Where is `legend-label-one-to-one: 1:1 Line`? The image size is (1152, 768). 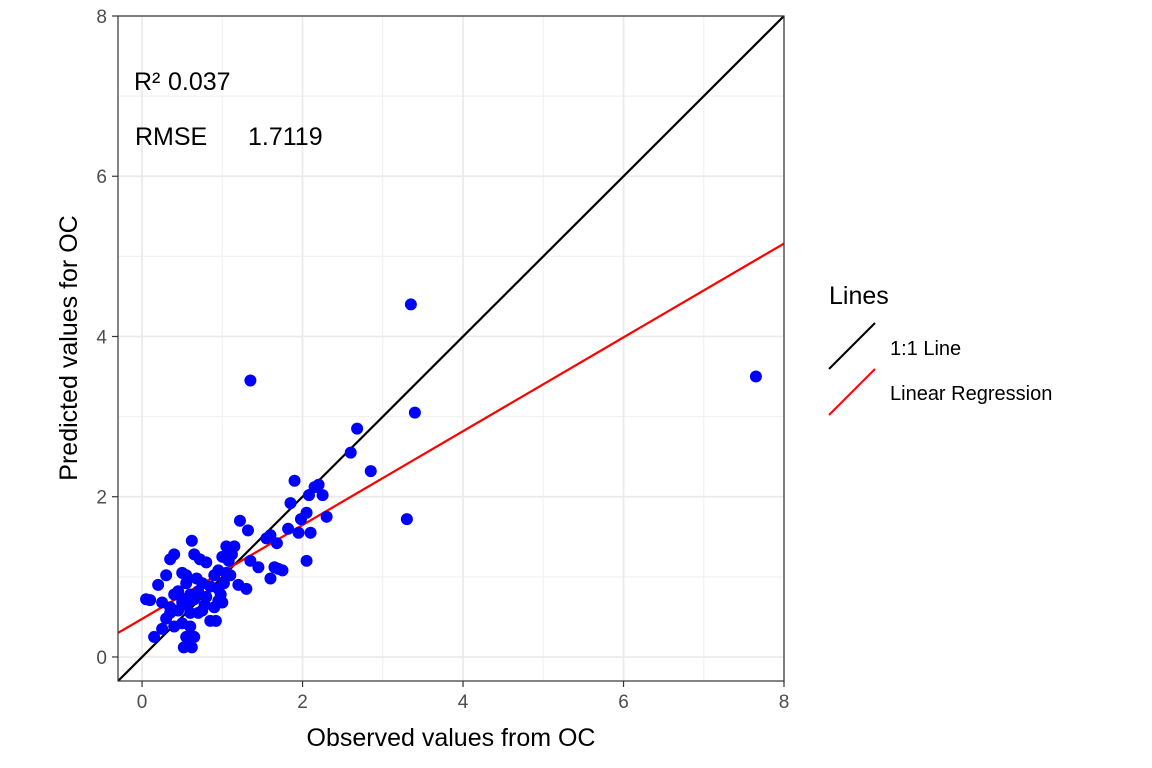
legend-label-one-to-one: 1:1 Line is located at coordinates (925, 349).